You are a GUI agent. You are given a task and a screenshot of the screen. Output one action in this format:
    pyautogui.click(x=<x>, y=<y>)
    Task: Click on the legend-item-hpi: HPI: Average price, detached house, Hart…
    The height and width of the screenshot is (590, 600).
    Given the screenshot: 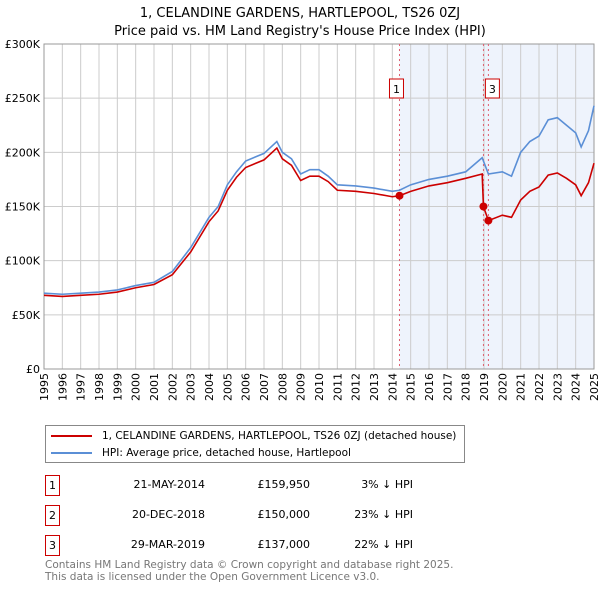 What is the action you would take?
    pyautogui.click(x=198, y=453)
    